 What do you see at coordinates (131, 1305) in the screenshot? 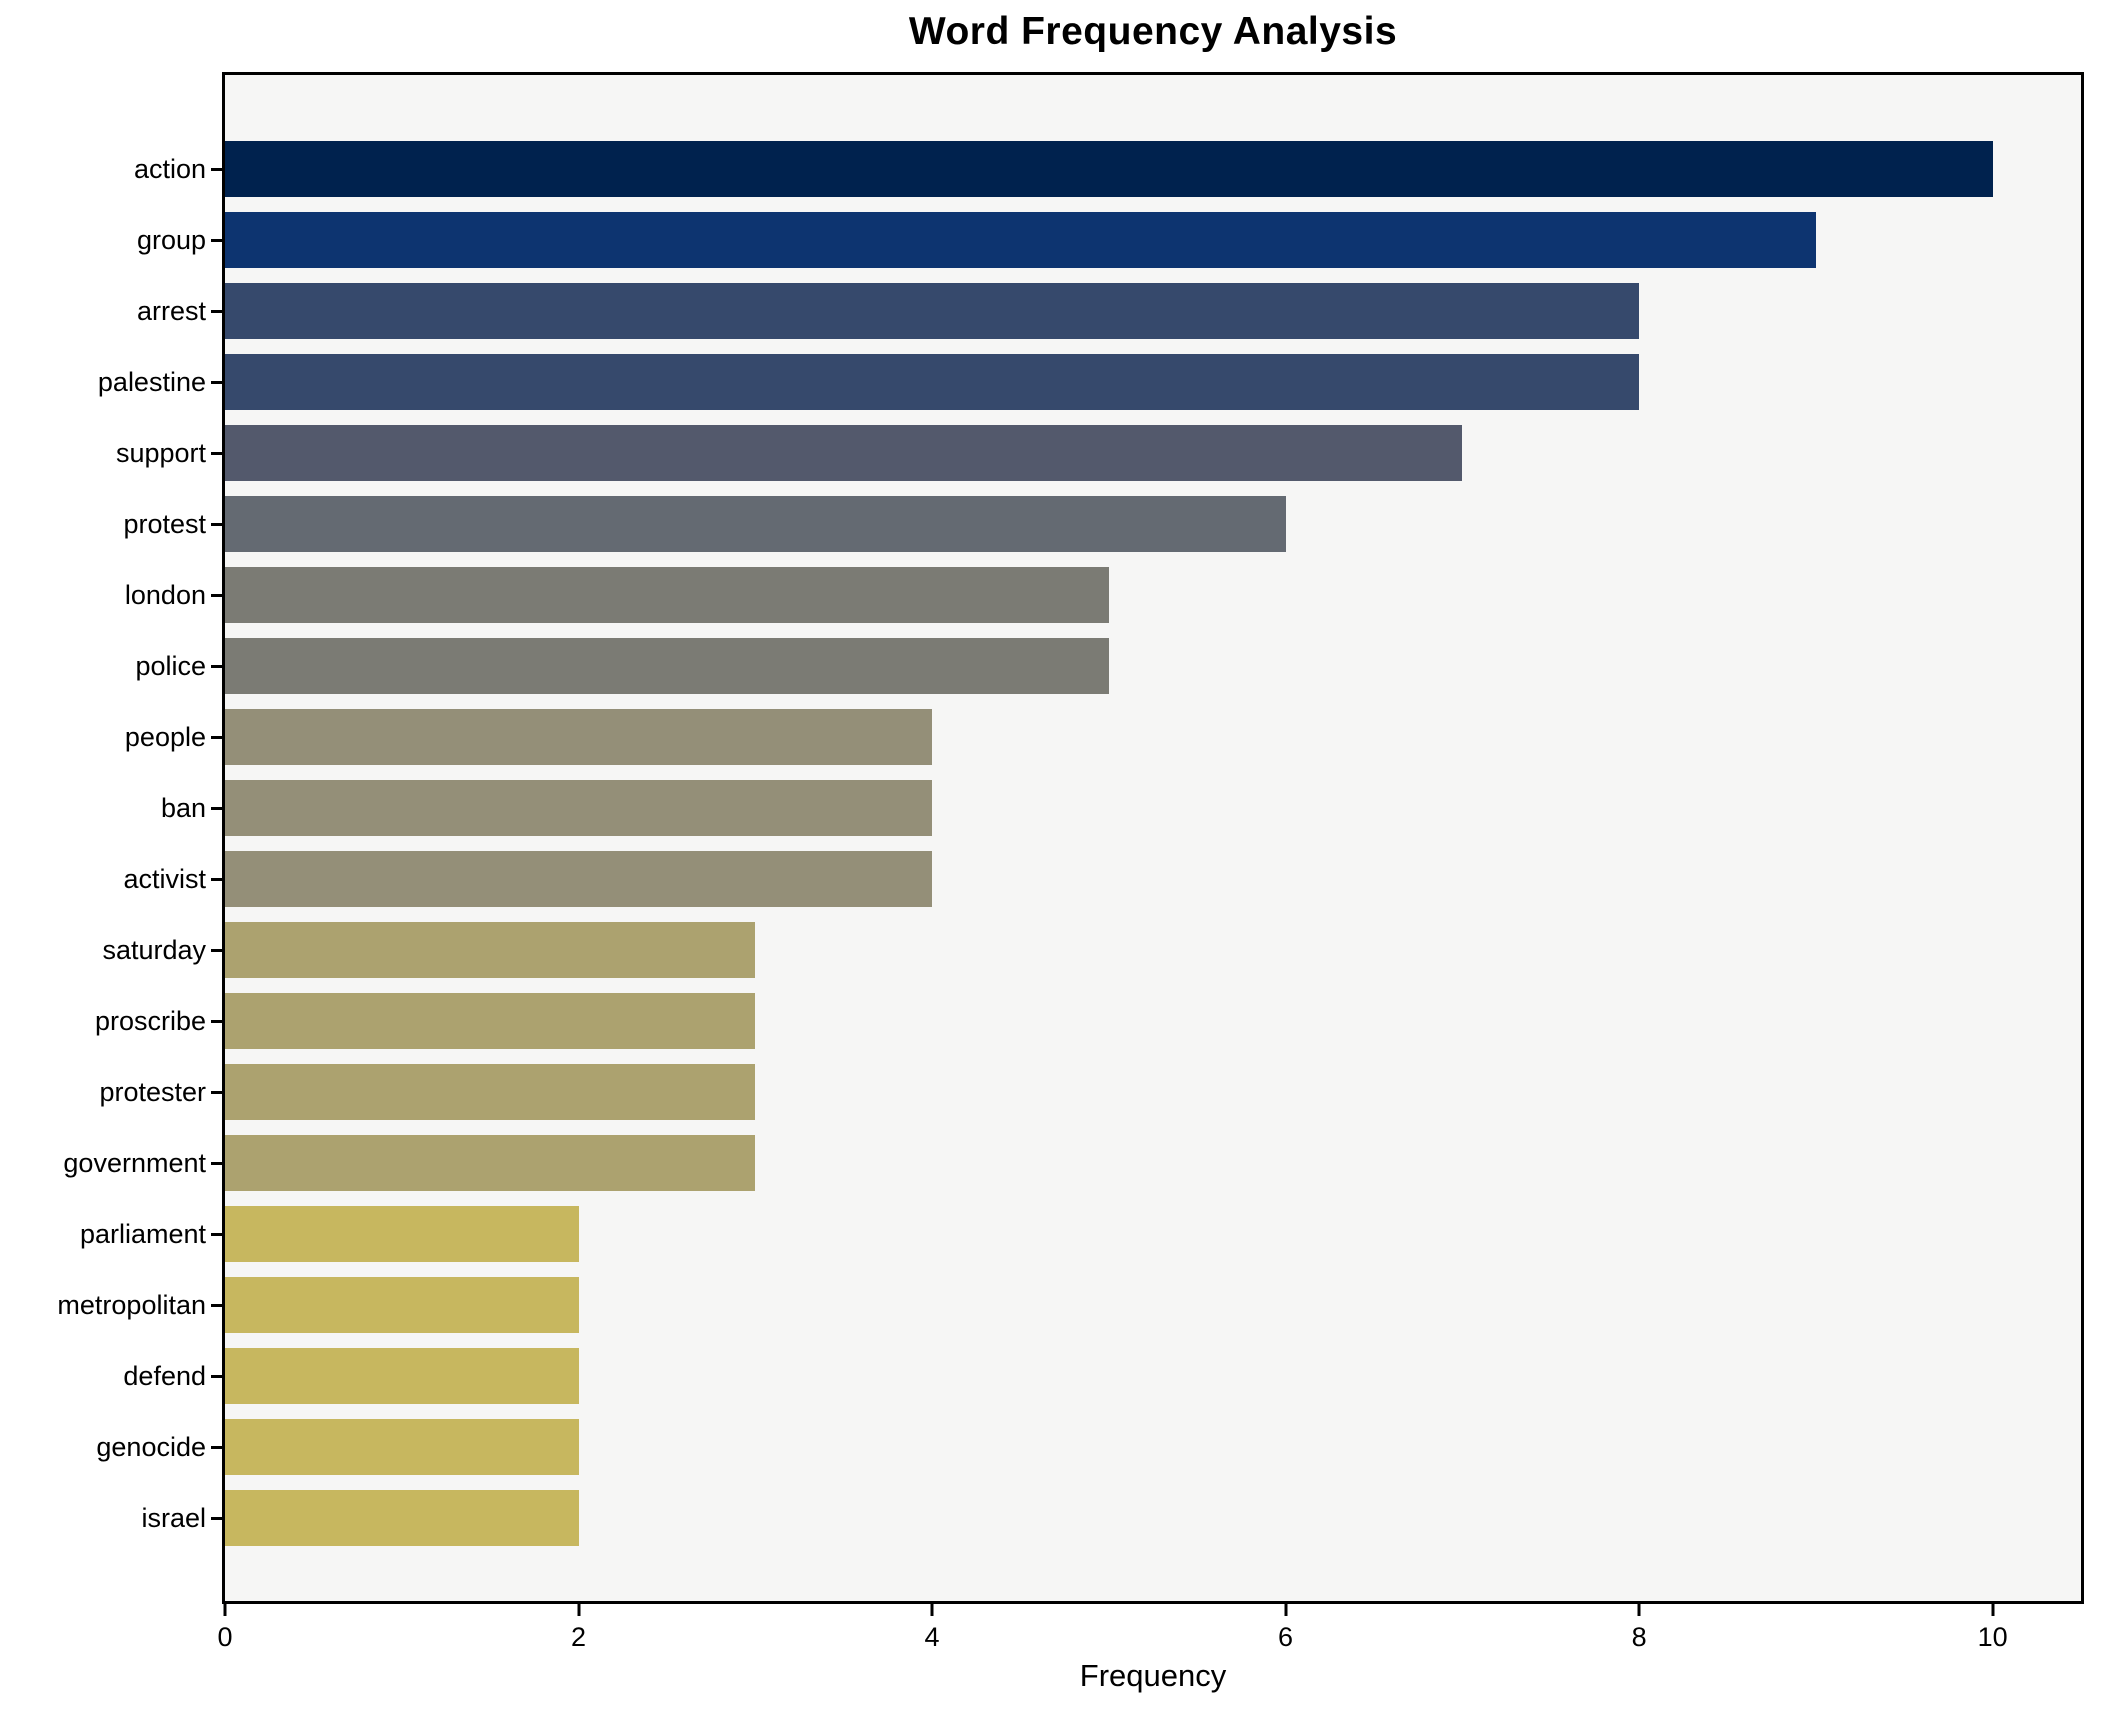
I see `y-tick-label-metropolitan: metropolitan` at bounding box center [131, 1305].